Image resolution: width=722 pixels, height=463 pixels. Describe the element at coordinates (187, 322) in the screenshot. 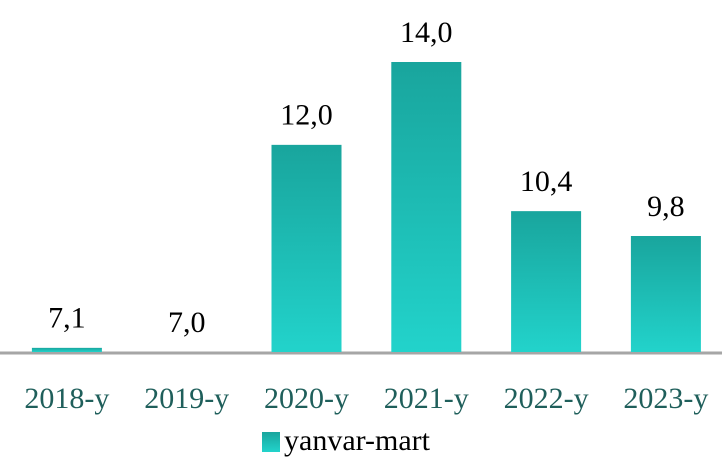

I see `value-label: 7,0` at that location.